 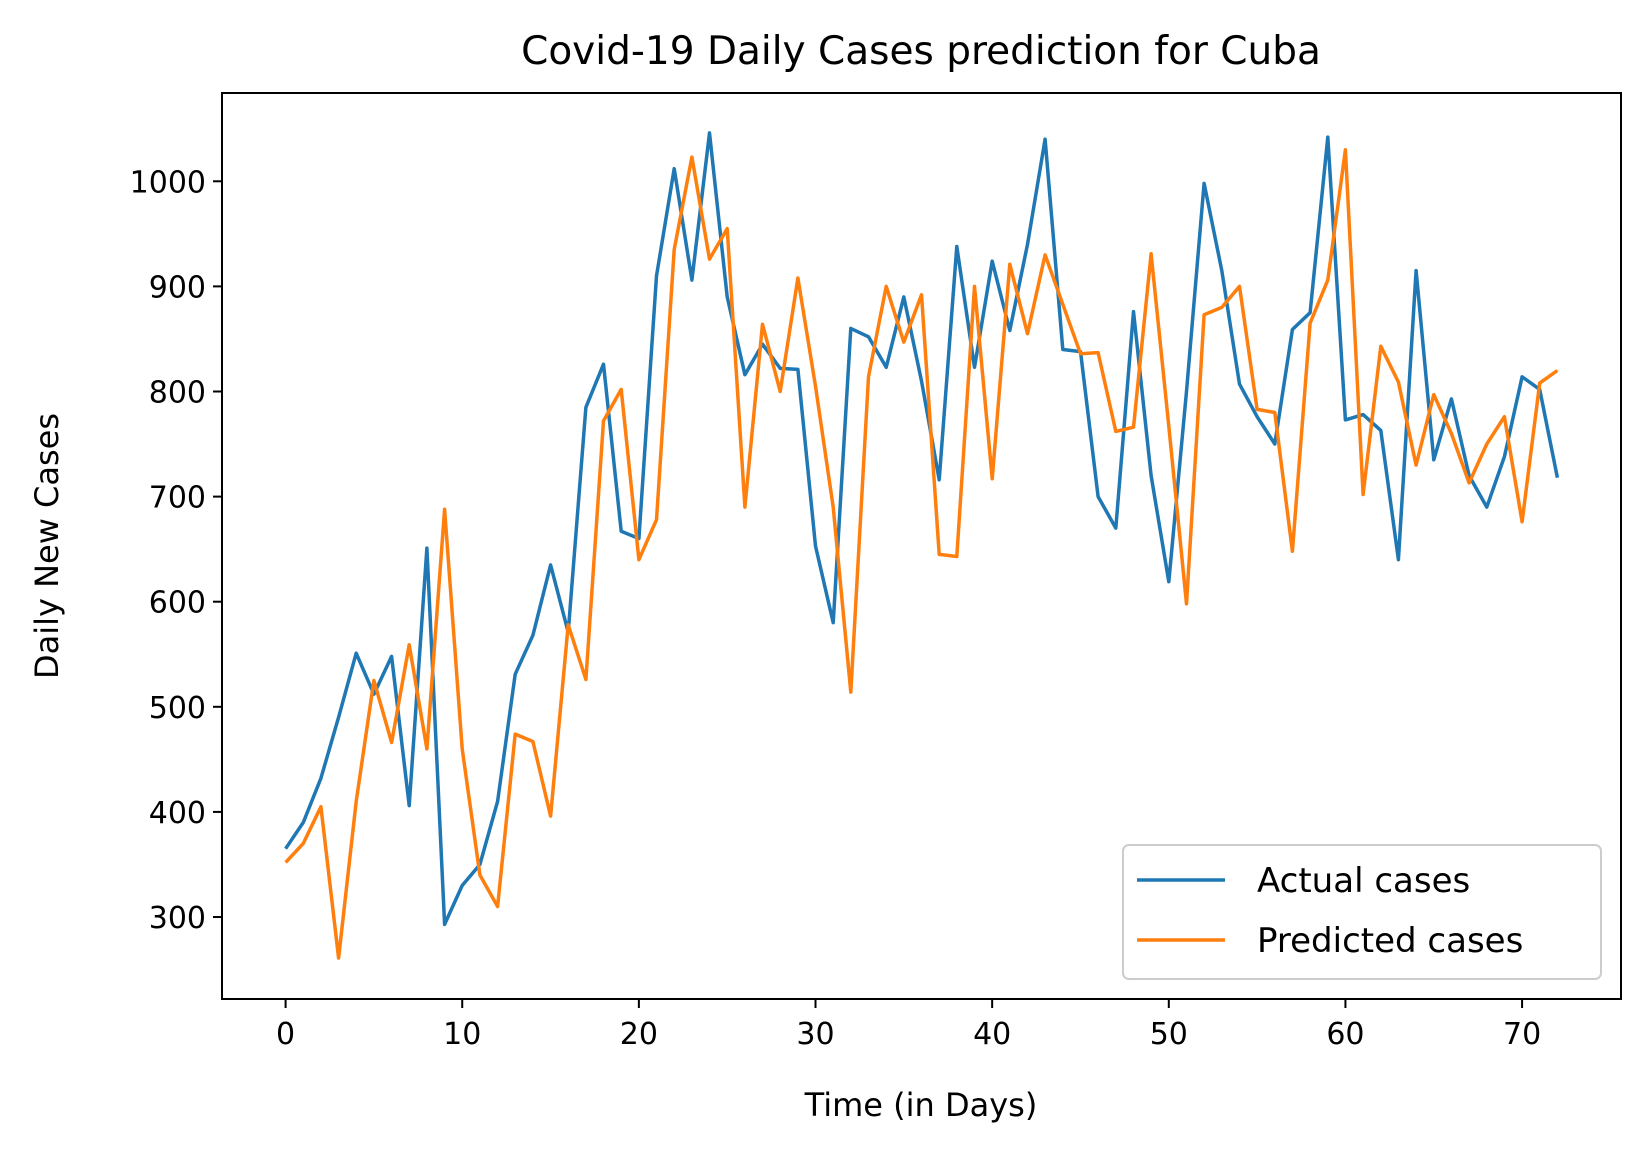 I want to click on legend-label-predicted: Predicted cases, so click(x=1390, y=941).